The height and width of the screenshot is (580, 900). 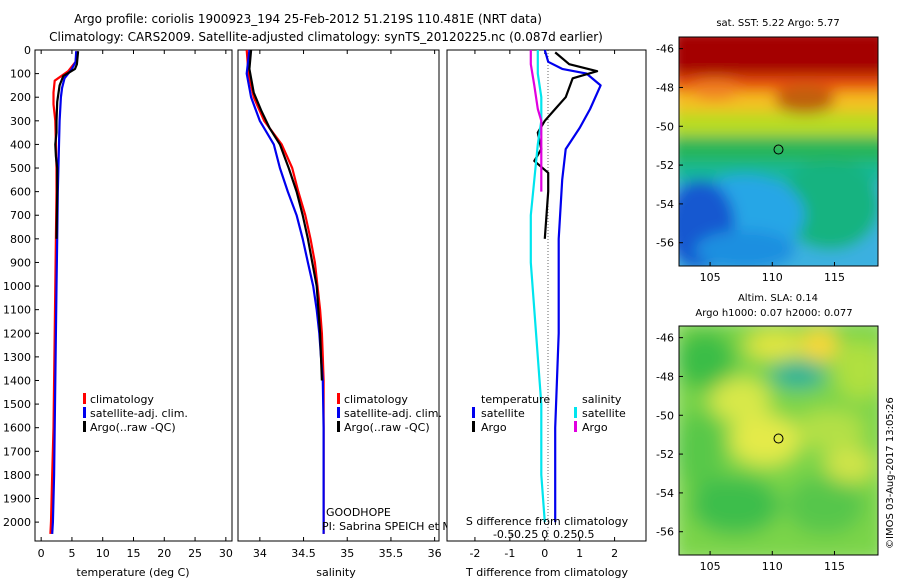 I want to click on sla-latitude-axis: -46 -48 -50 -52 -54 -56, so click(x=669, y=435).